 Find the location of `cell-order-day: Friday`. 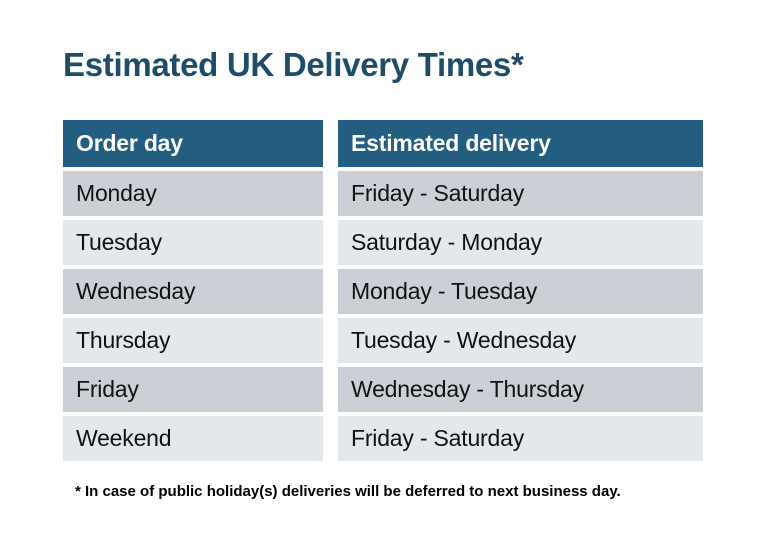

cell-order-day: Friday is located at coordinates (193, 389).